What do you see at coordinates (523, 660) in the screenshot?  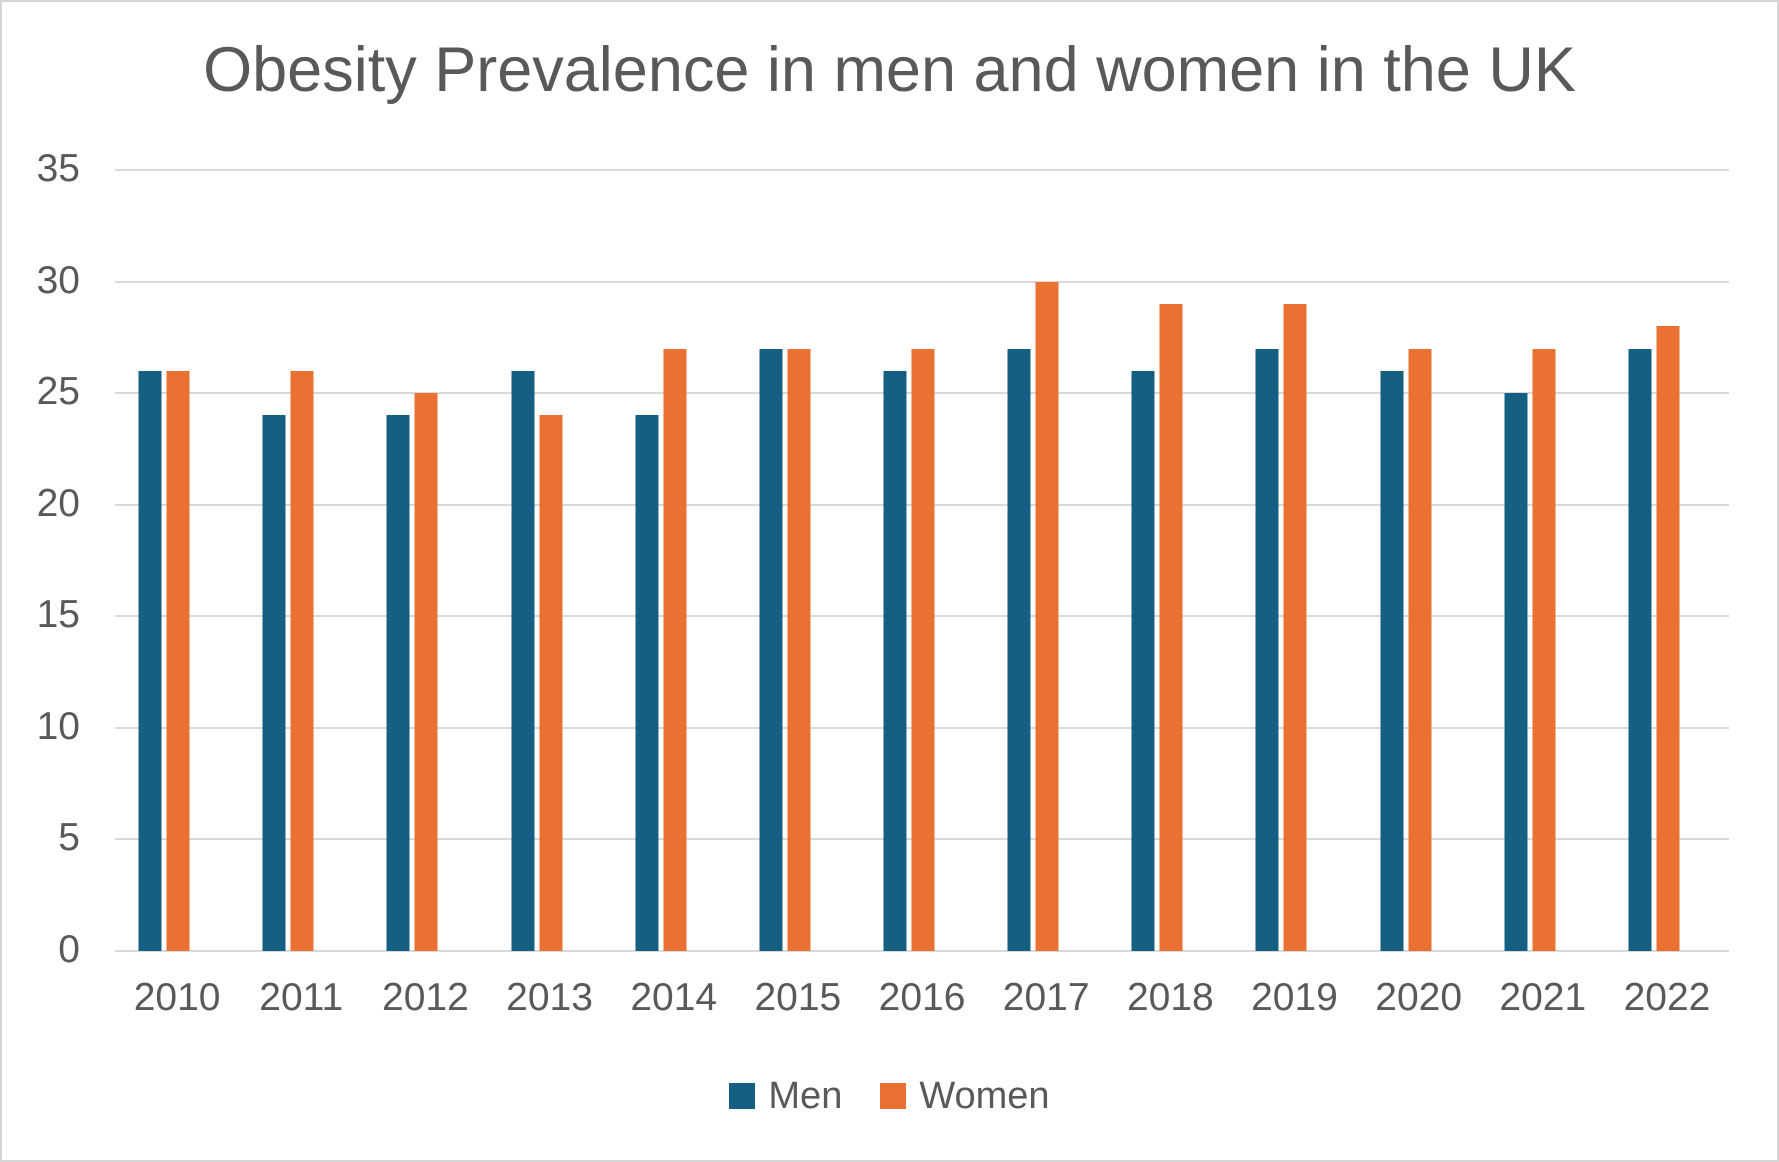 I see `bar-men-2013` at bounding box center [523, 660].